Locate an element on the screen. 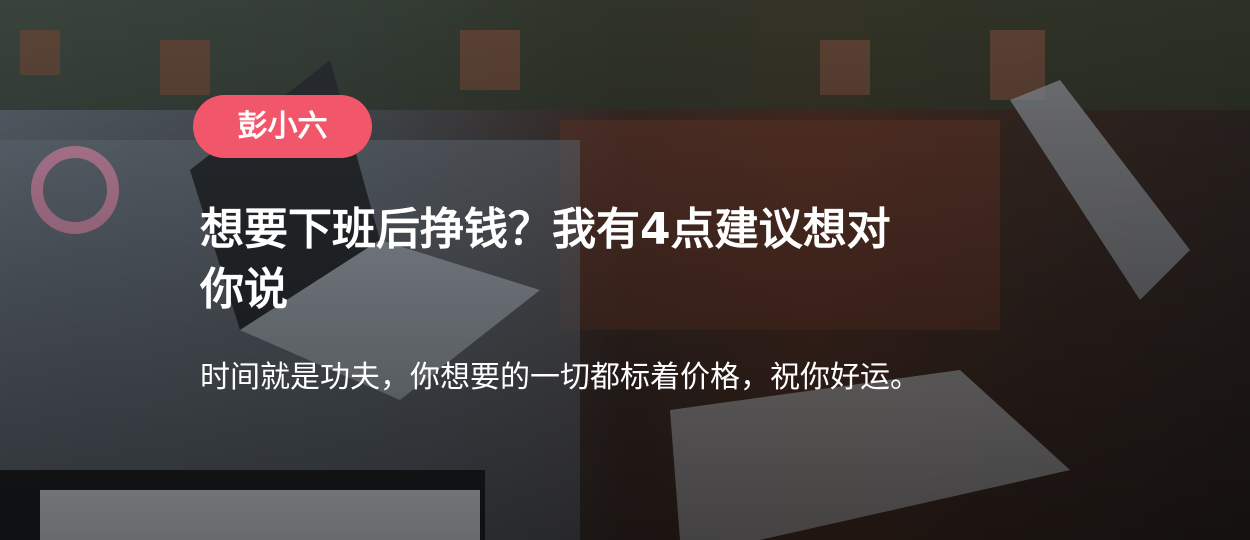 This screenshot has width=1250, height=540. subtitle: 时间就是功夫，你想要的一切都标着价格，祝你好运。 is located at coordinates (560, 377).